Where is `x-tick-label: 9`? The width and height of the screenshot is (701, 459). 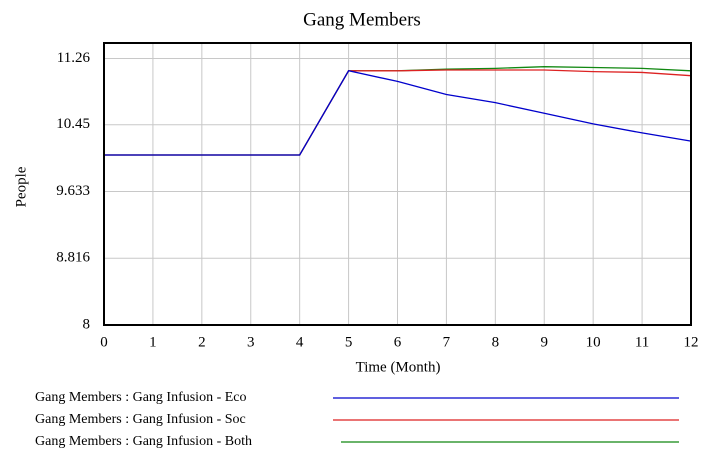
x-tick-label: 9 is located at coordinates (545, 342).